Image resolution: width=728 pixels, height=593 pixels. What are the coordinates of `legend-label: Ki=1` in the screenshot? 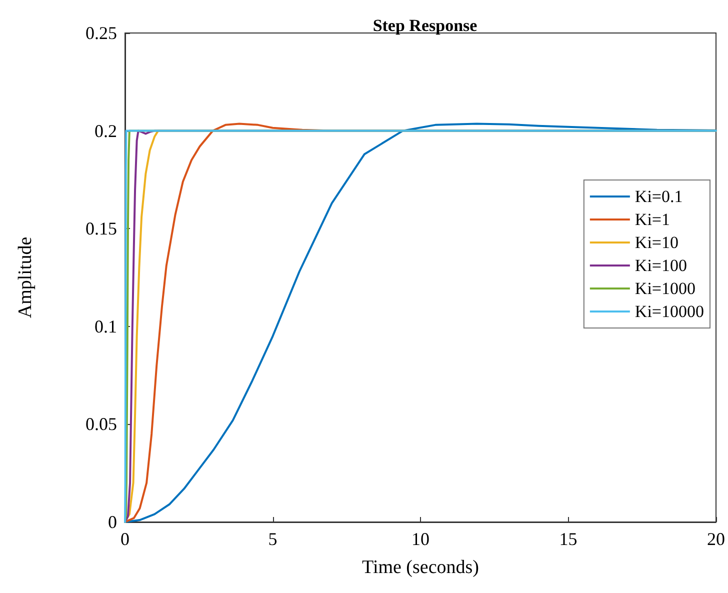 It's located at (652, 219).